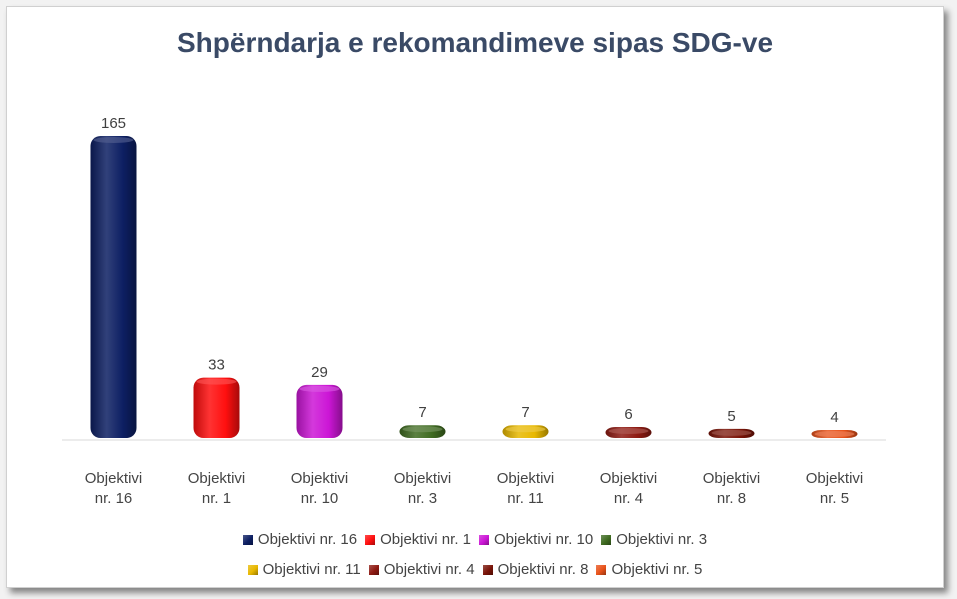 This screenshot has height=599, width=957. I want to click on chart-title: Shpërndarja e rekomandimeve sipas SDG-ve, so click(475, 42).